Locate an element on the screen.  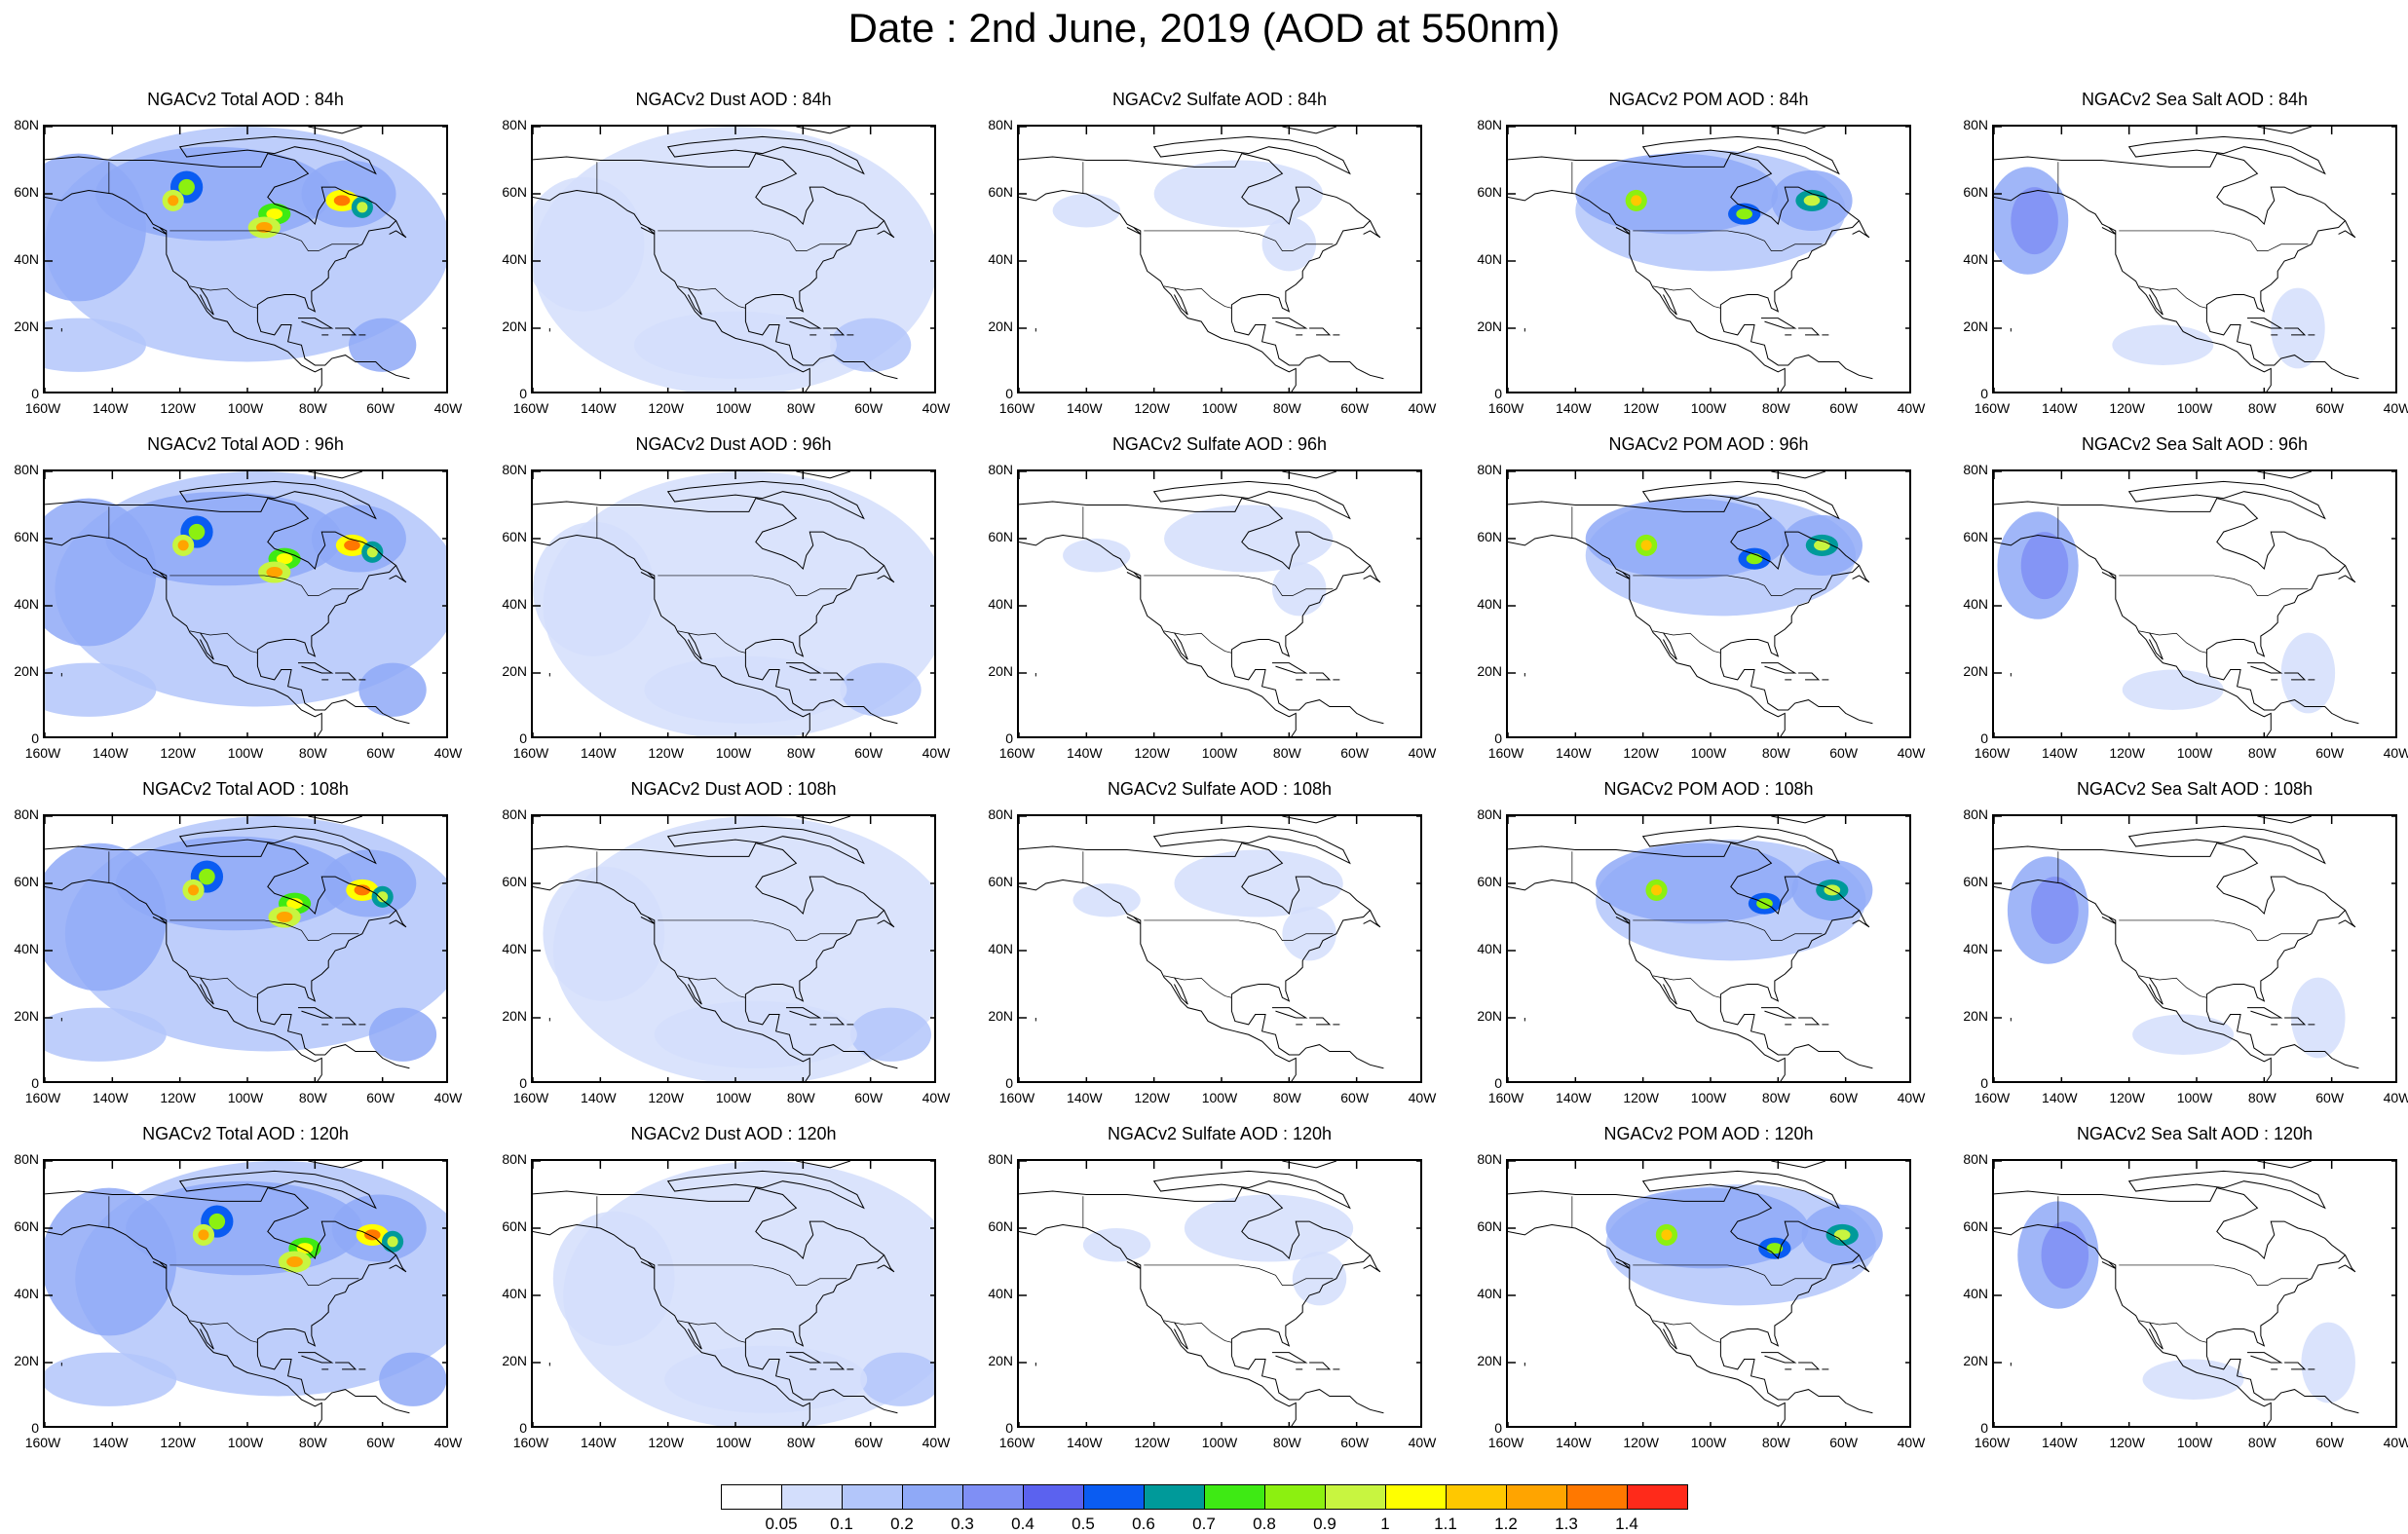
x-tick-label: 40W is located at coordinates (448, 408).